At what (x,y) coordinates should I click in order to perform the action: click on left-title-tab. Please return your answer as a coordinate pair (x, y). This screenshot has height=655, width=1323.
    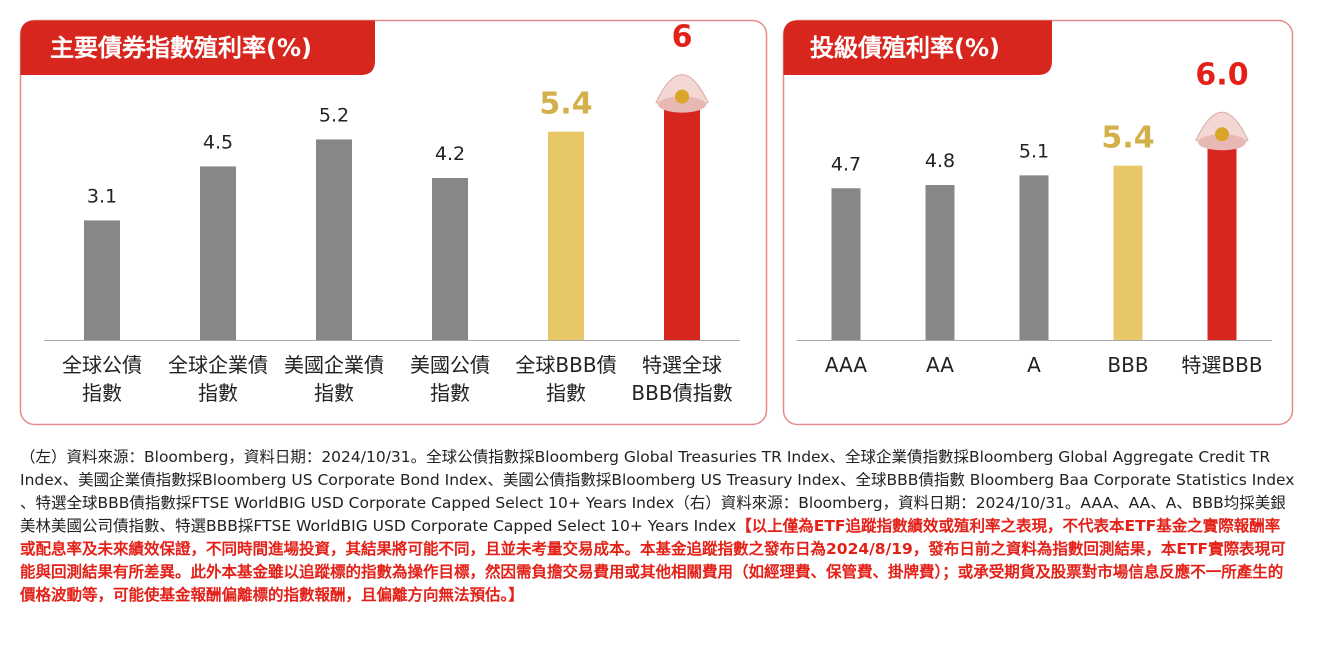
    Looking at the image, I should click on (197, 47).